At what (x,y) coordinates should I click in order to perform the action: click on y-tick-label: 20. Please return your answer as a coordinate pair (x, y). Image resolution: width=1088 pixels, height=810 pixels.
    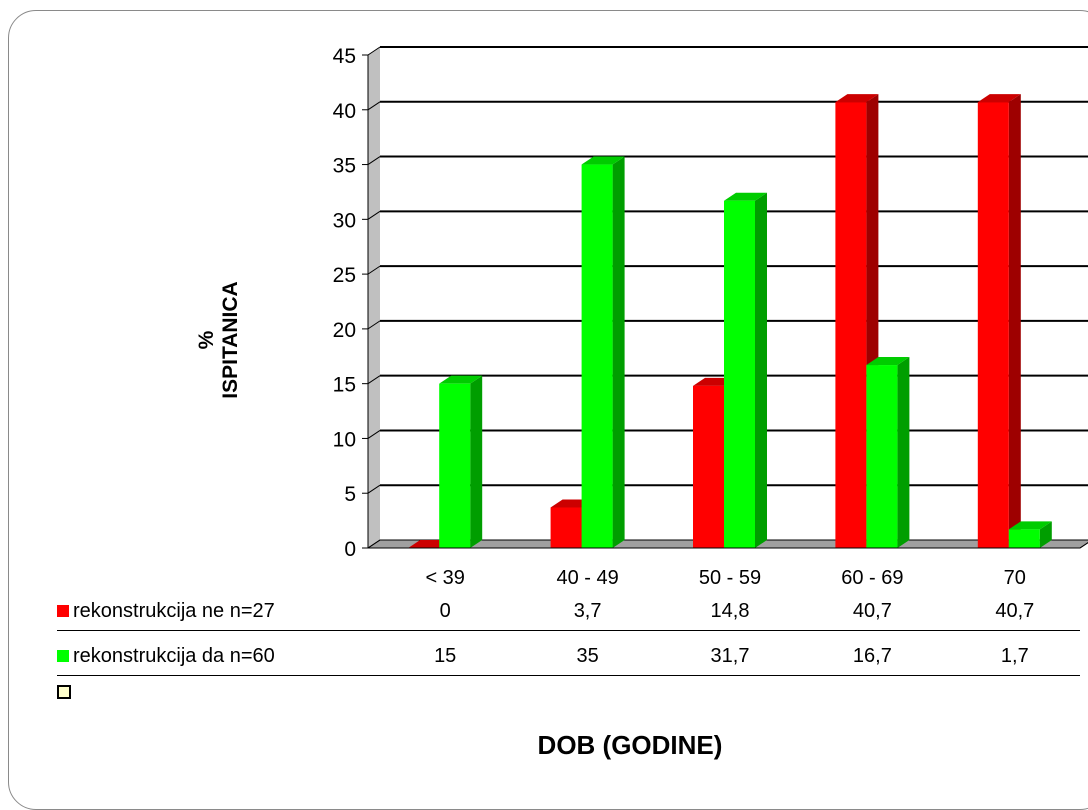
    Looking at the image, I should click on (344, 330).